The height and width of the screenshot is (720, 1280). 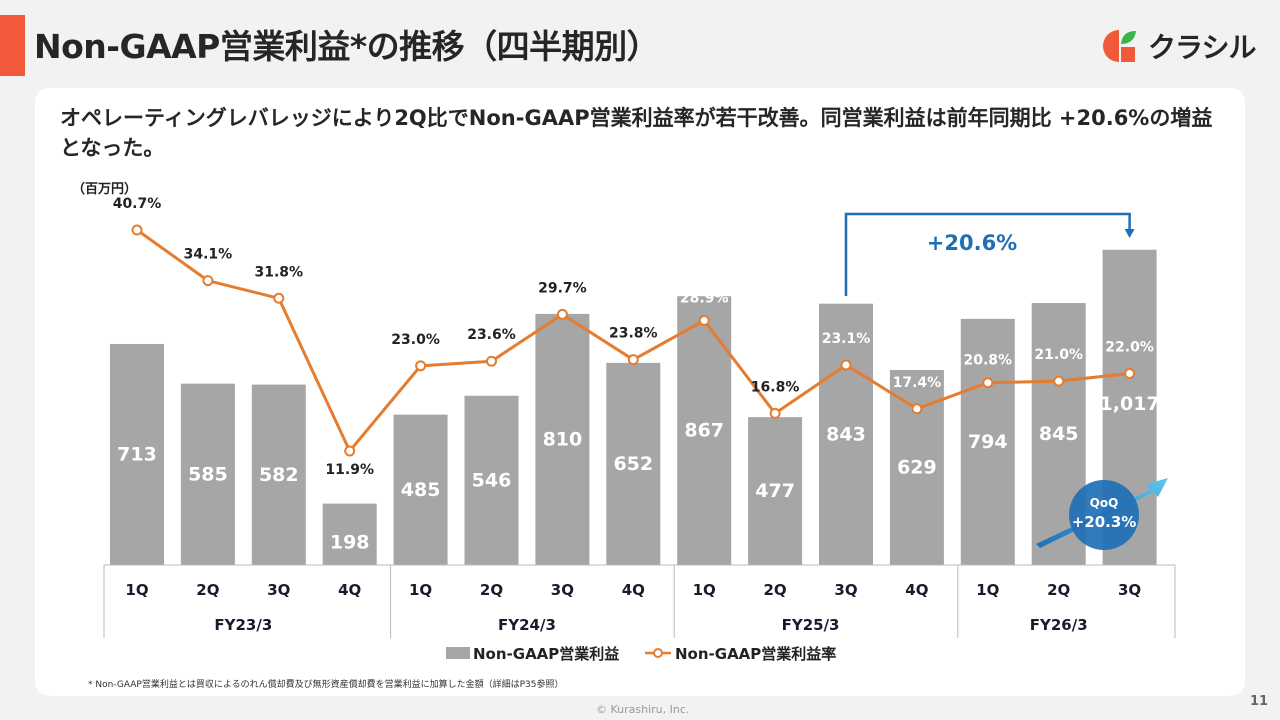 I want to click on fiscal-year-label: FY25/3, so click(x=811, y=625).